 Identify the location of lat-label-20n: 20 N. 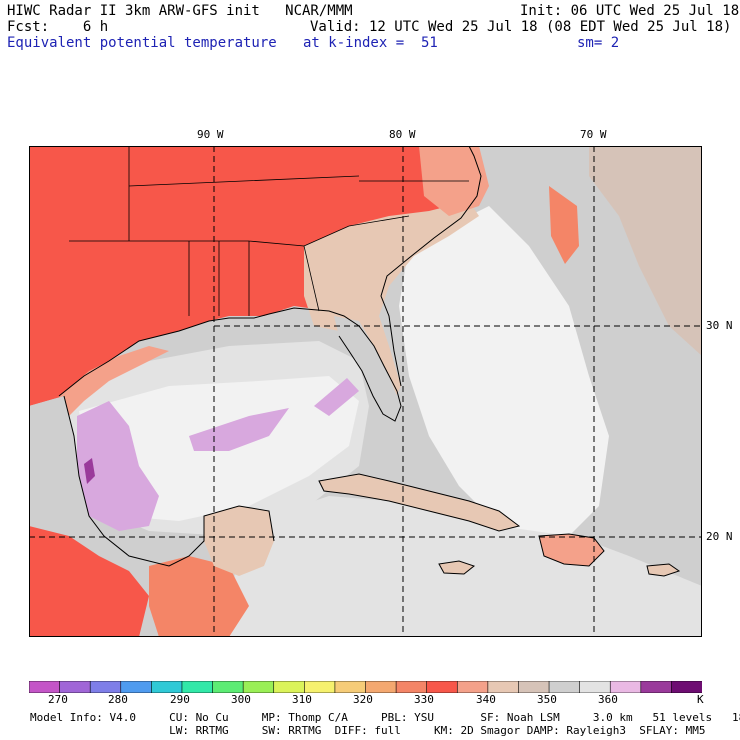
(719, 536).